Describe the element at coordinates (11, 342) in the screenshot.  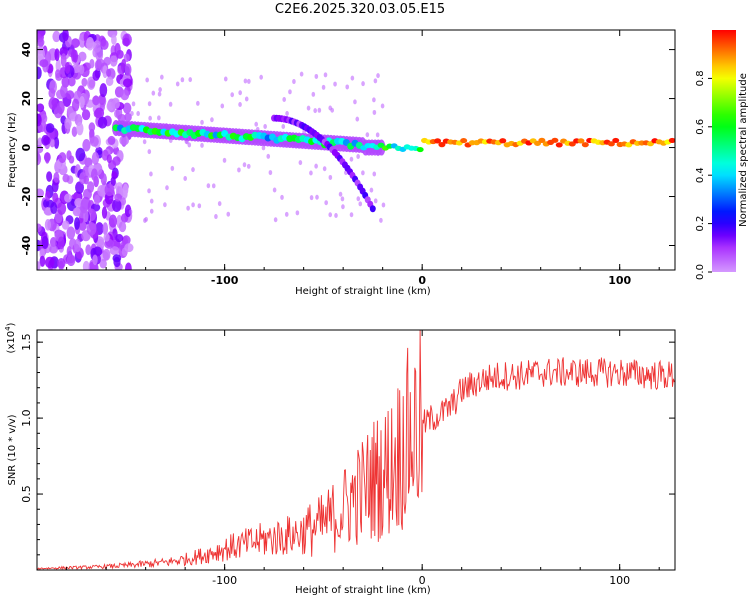
I see `snr-scale-prefix: (x10` at that location.